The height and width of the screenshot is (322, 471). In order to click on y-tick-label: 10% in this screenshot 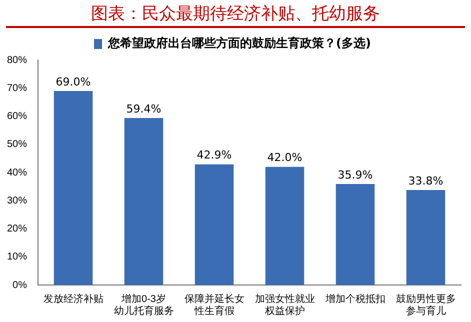, I will do `click(17, 257)`.